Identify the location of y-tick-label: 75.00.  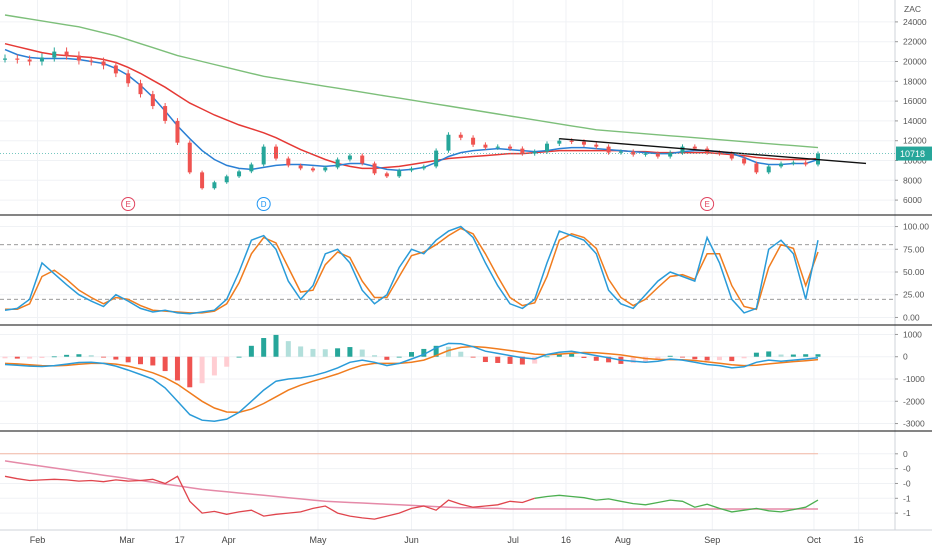
(914, 249).